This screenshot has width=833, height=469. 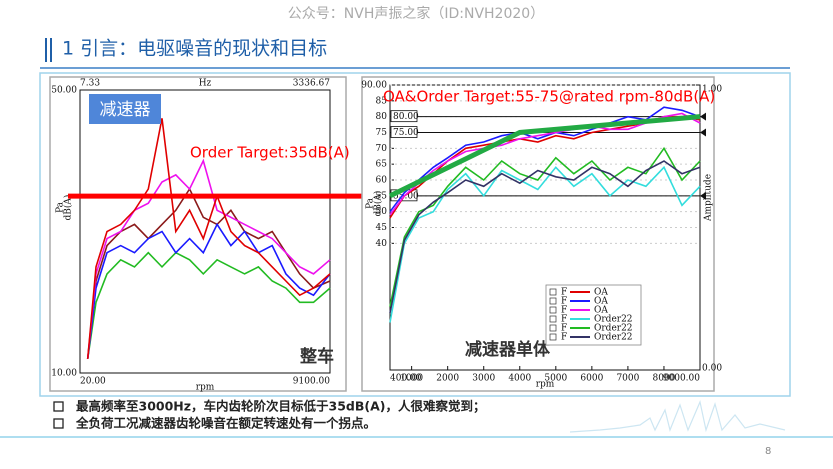 I want to click on y2-tick-label: 0.00, so click(x=712, y=369).